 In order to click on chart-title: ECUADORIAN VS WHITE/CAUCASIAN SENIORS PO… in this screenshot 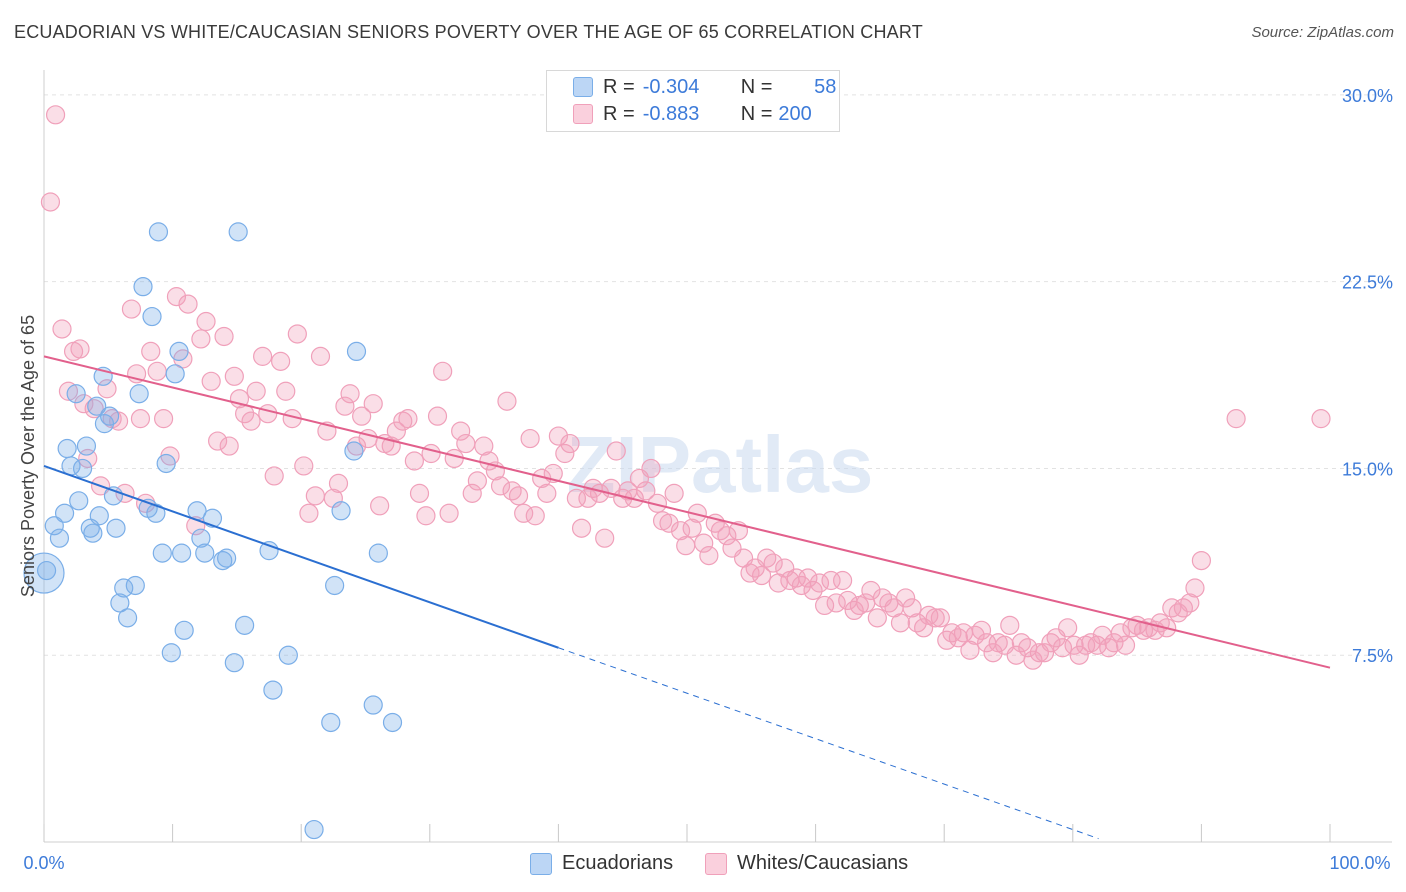, I will do `click(468, 32)`.